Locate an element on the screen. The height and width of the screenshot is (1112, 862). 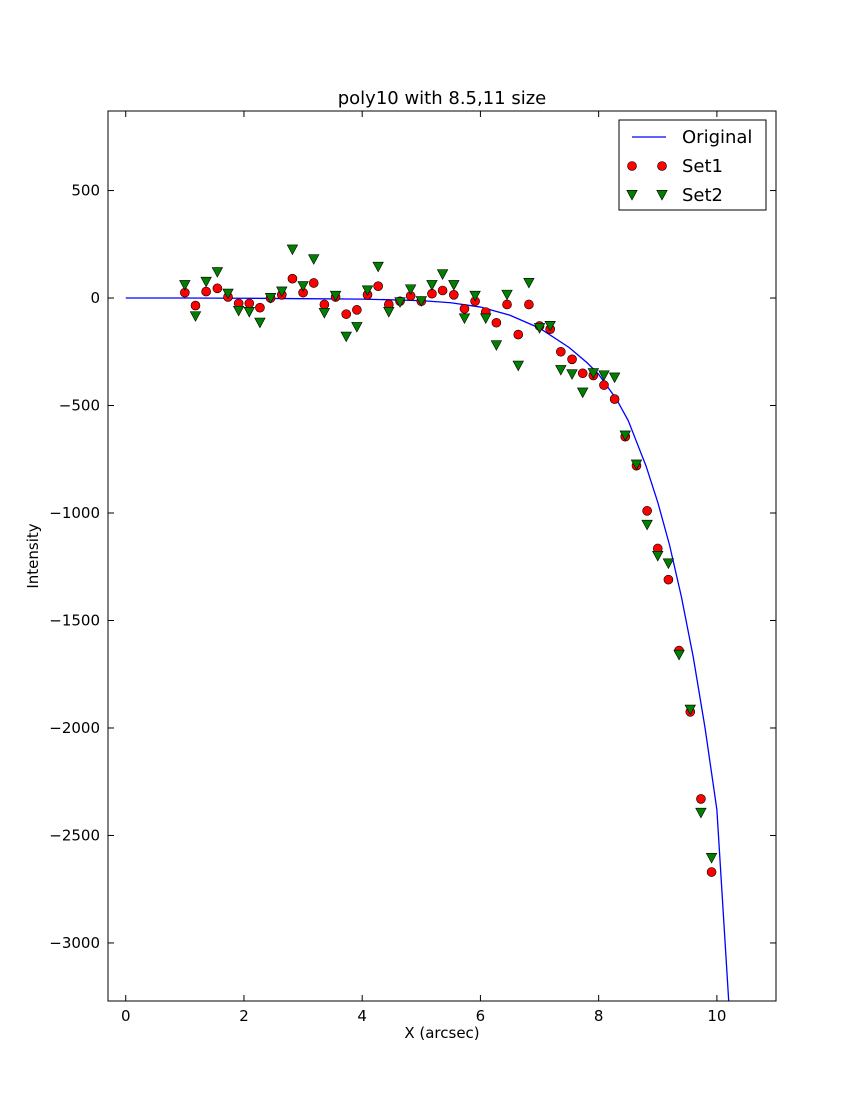
legend-swatch-set1 is located at coordinates (632, 166).